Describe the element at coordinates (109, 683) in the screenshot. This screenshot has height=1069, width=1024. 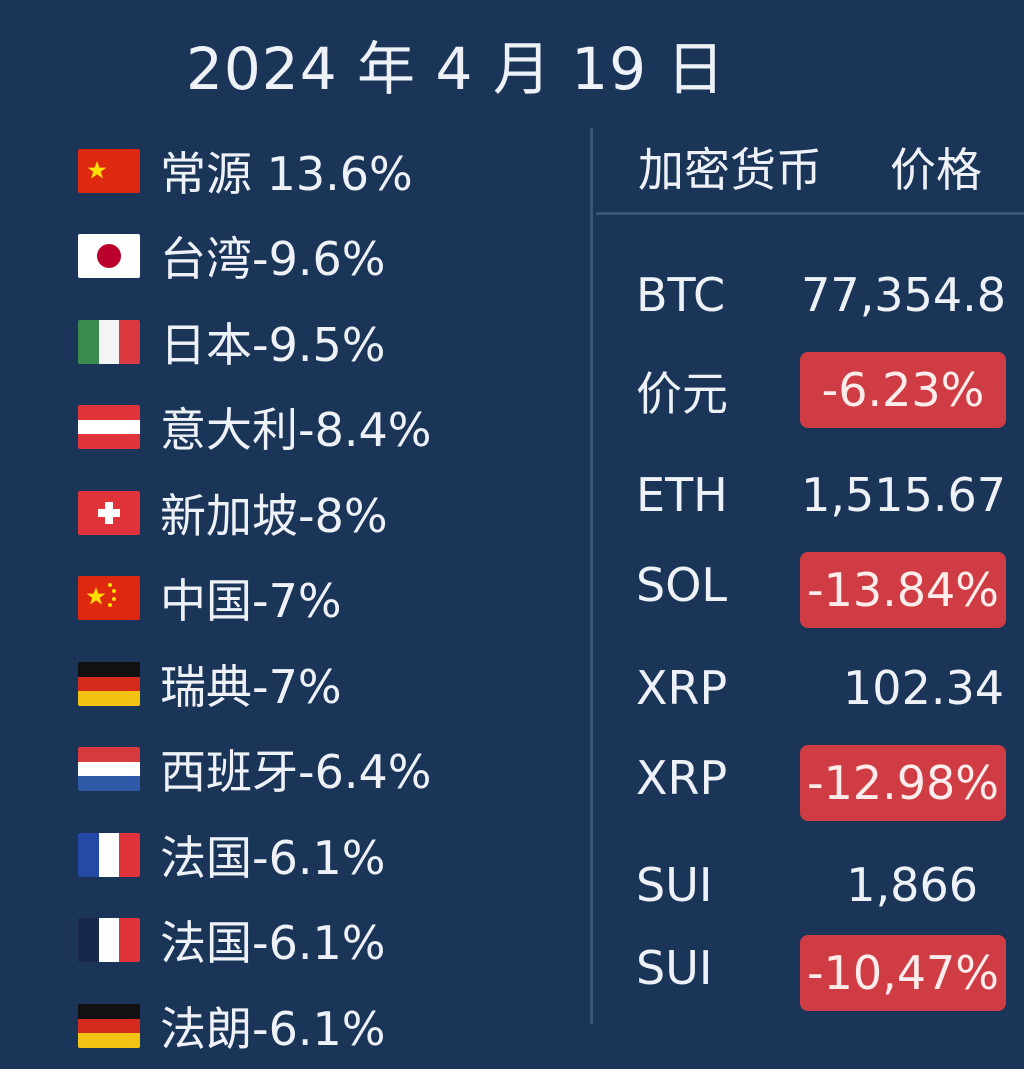
I see `germany-flag-icon` at that location.